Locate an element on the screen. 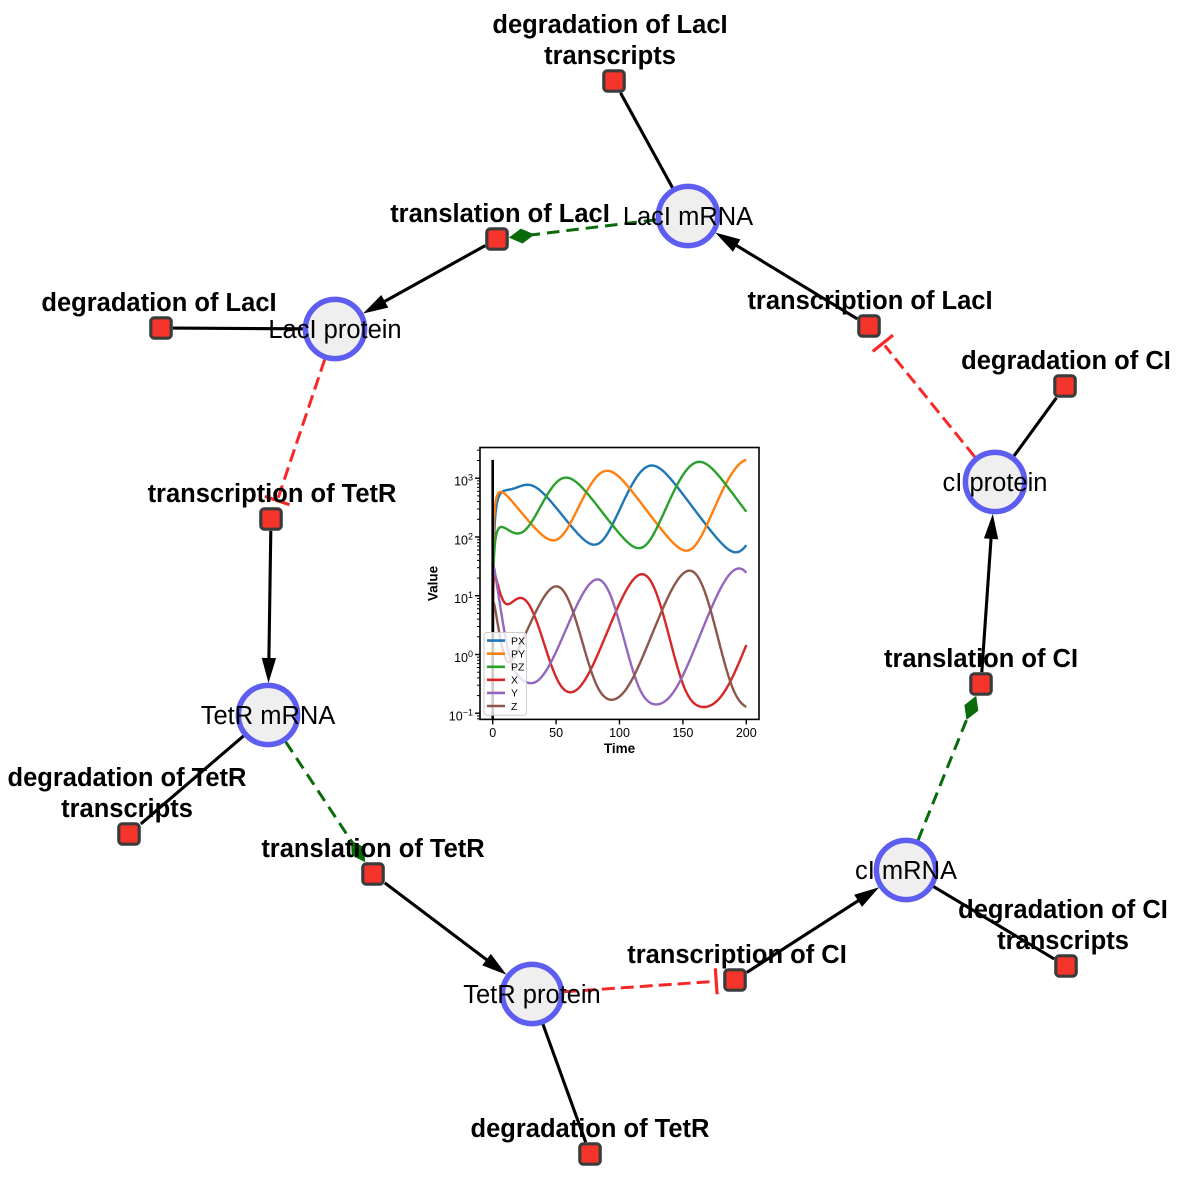  svg-text: 100 is located at coordinates (619, 733).